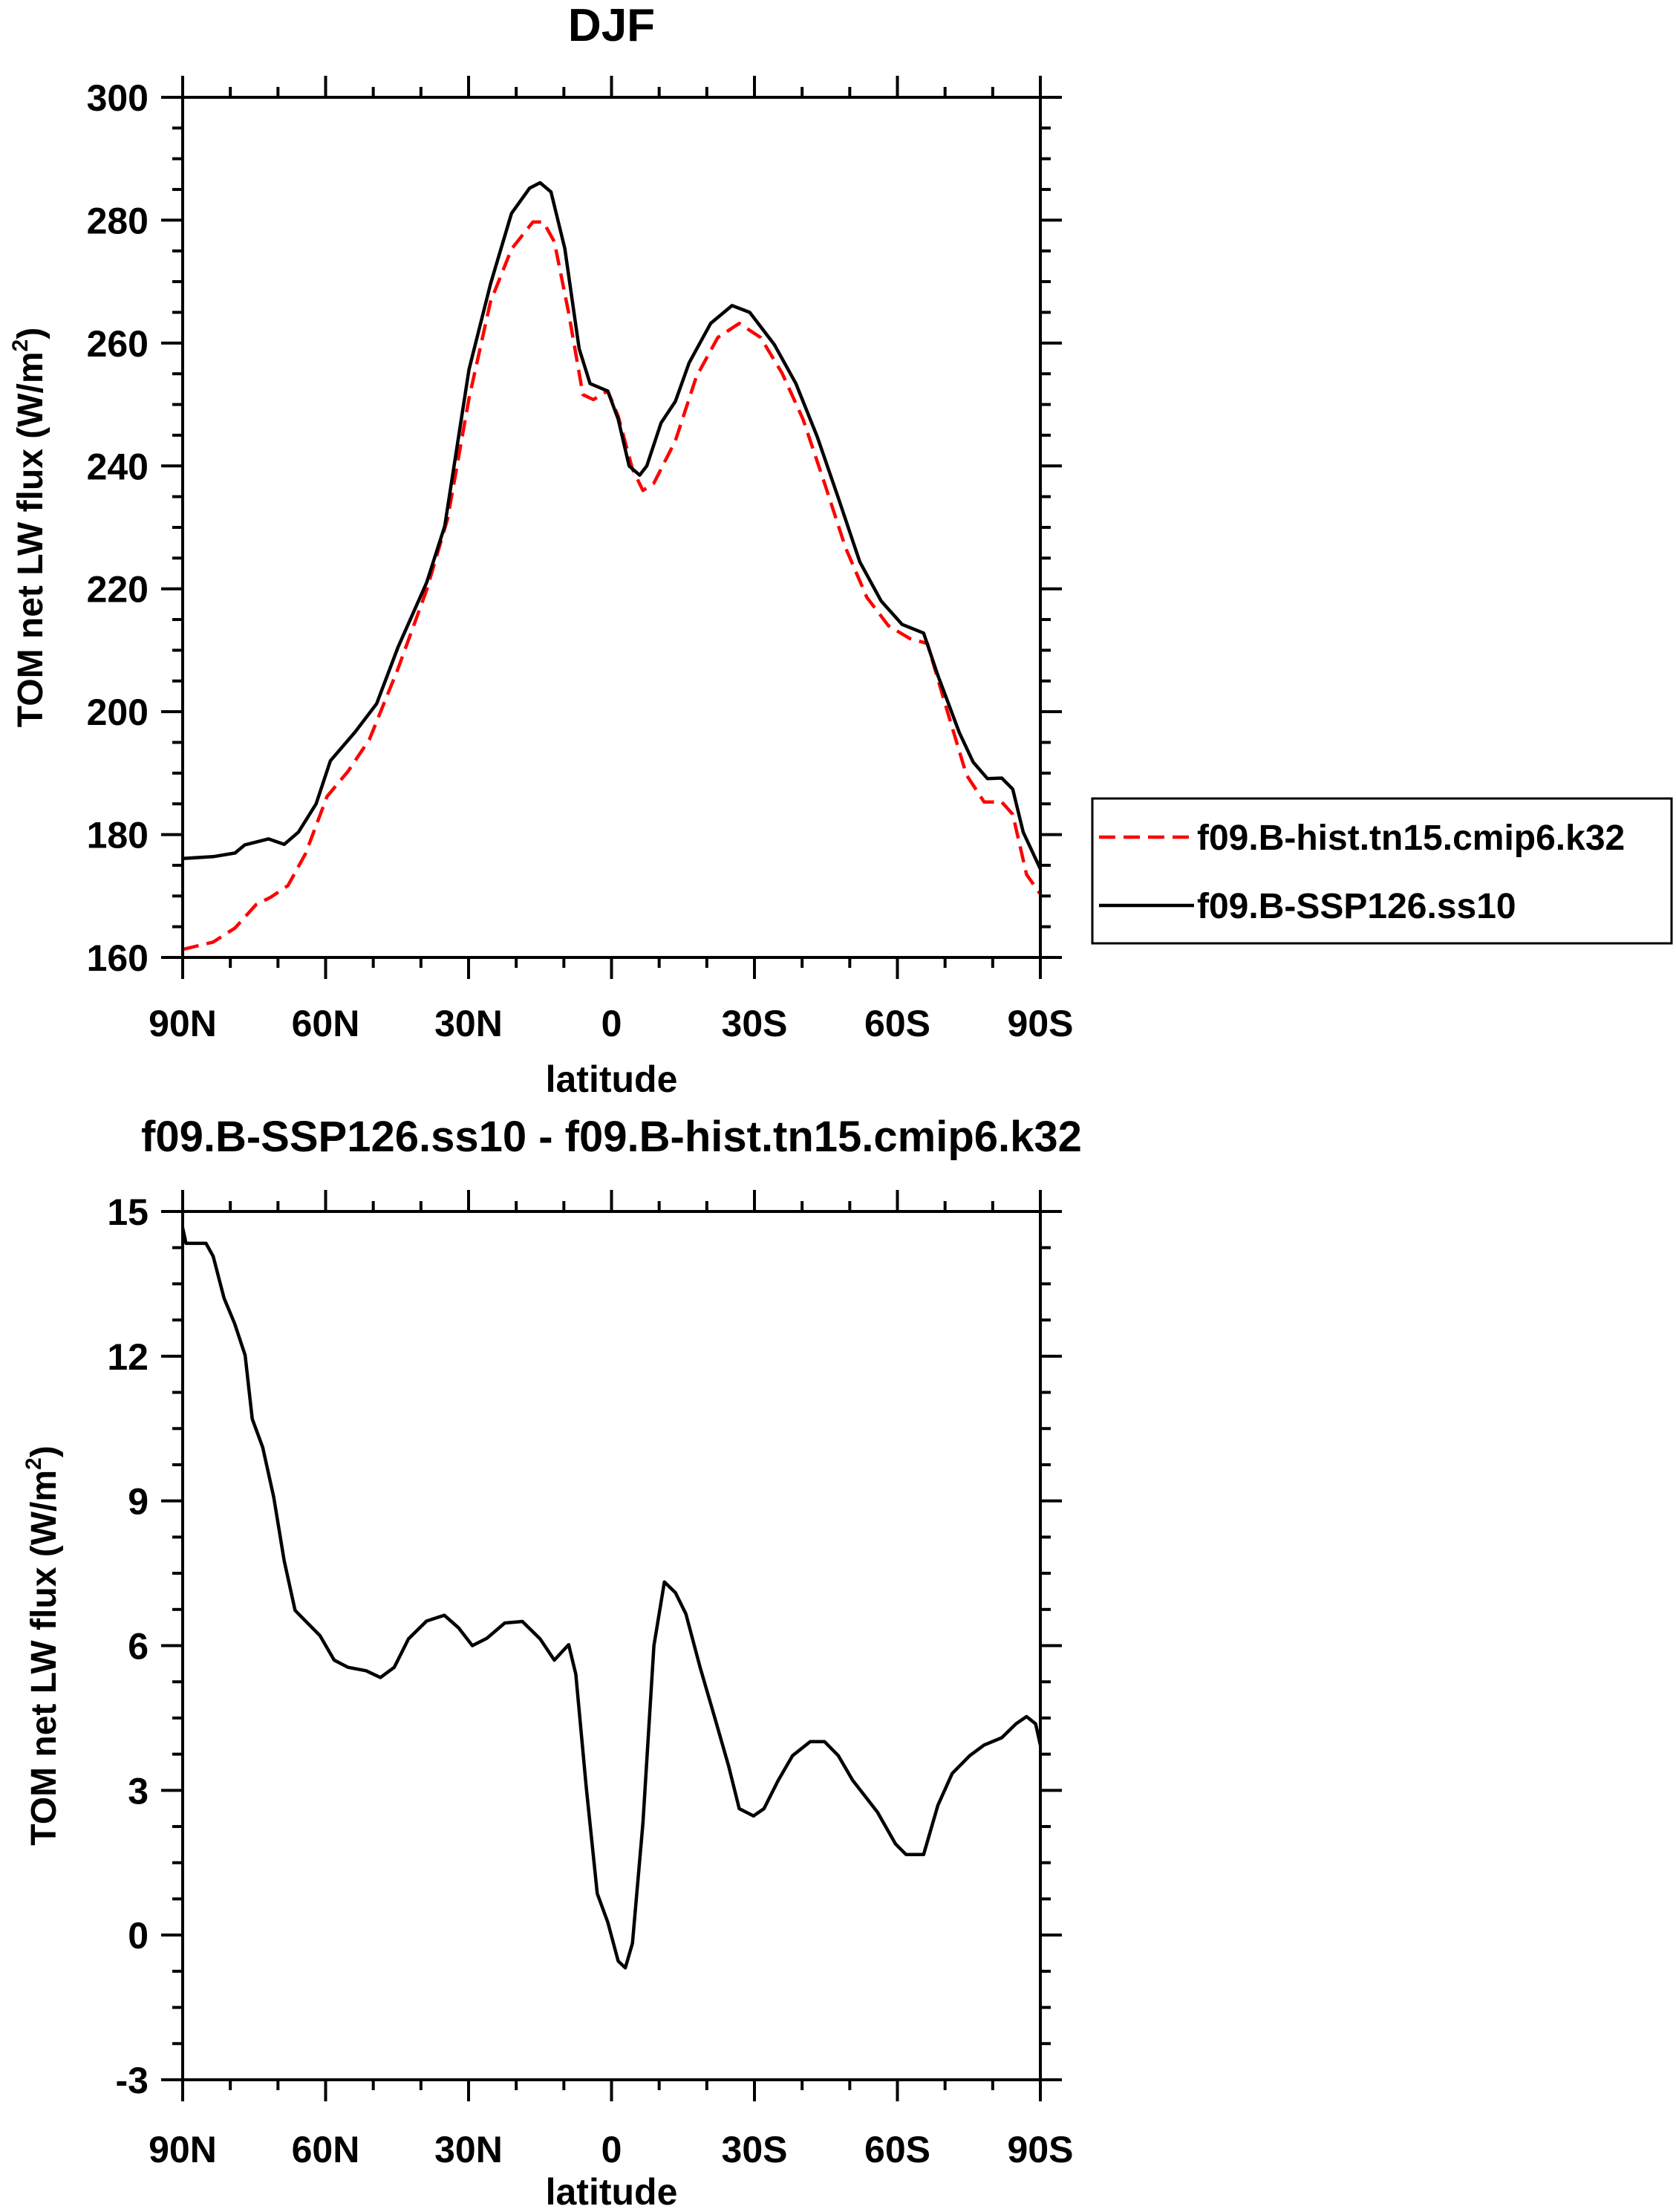  I want to click on y-tick-label: 160, so click(118, 958).